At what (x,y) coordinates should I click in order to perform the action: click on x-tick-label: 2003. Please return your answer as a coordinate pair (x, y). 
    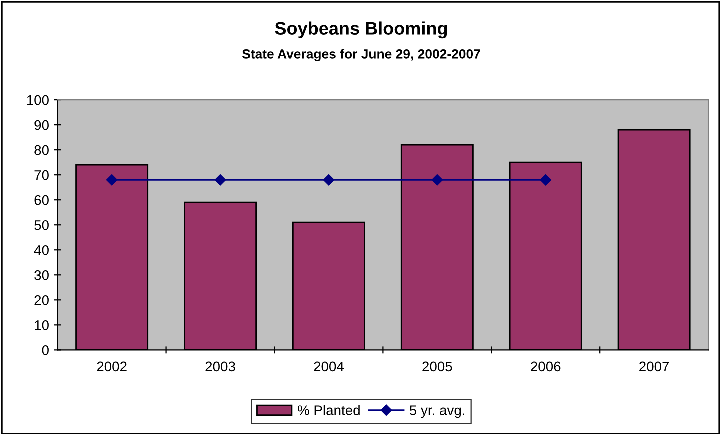
    Looking at the image, I should click on (221, 367).